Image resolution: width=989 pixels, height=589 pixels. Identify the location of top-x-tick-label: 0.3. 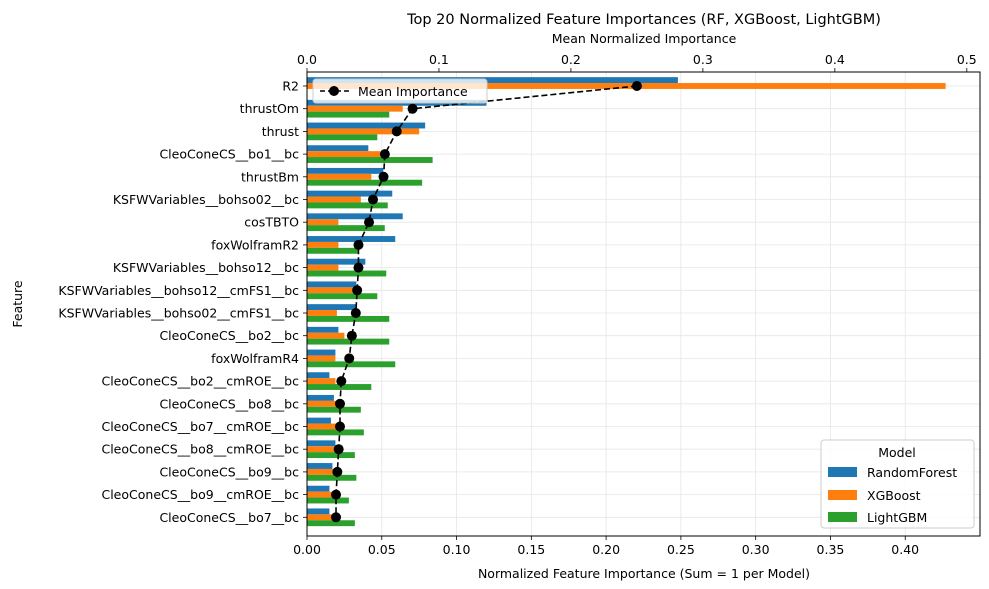
(703, 59).